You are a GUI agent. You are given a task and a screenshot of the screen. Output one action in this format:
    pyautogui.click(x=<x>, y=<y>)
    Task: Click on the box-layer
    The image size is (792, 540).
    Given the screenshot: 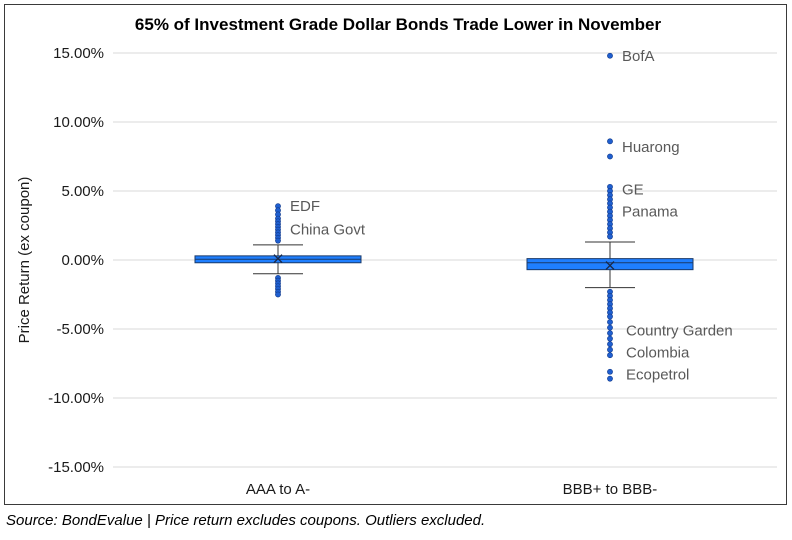 What is the action you would take?
    pyautogui.click(x=444, y=265)
    